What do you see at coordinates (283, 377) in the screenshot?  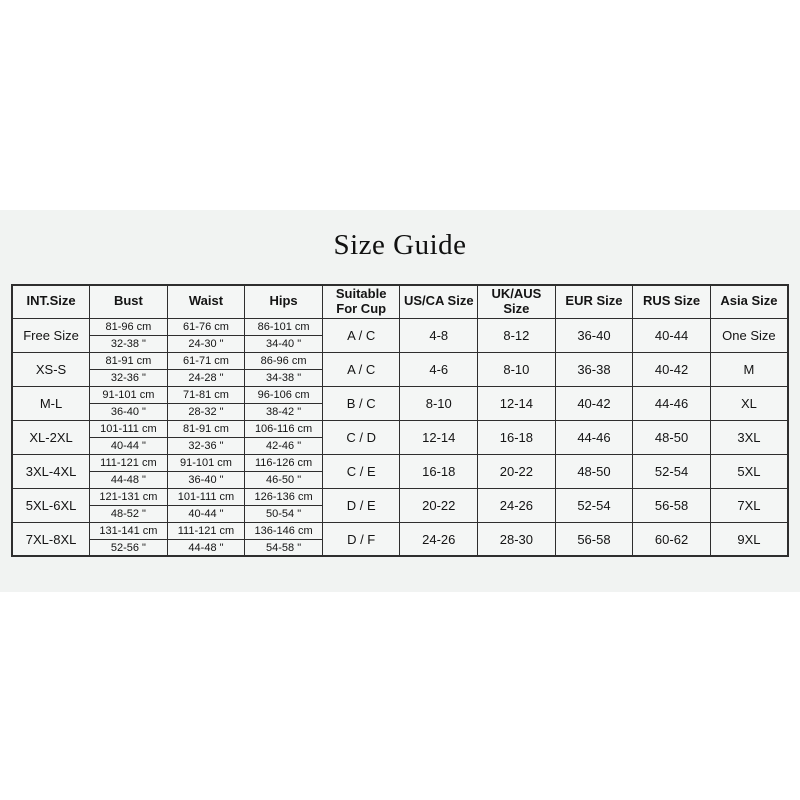 I see `cell-hips-in: 34-38 "` at bounding box center [283, 377].